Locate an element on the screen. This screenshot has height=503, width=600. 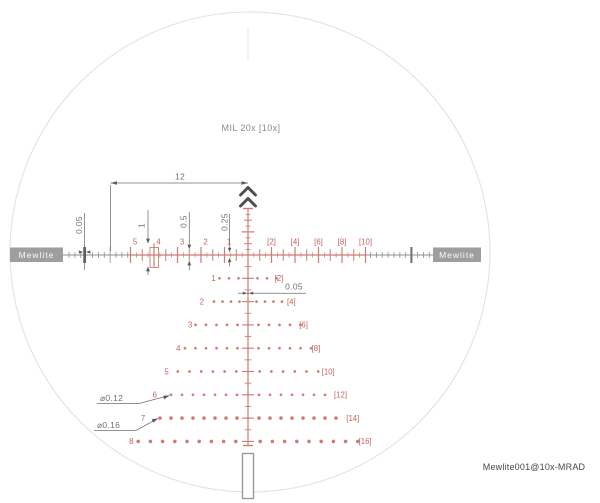
dim-1-arrow-up is located at coordinates (148, 269).